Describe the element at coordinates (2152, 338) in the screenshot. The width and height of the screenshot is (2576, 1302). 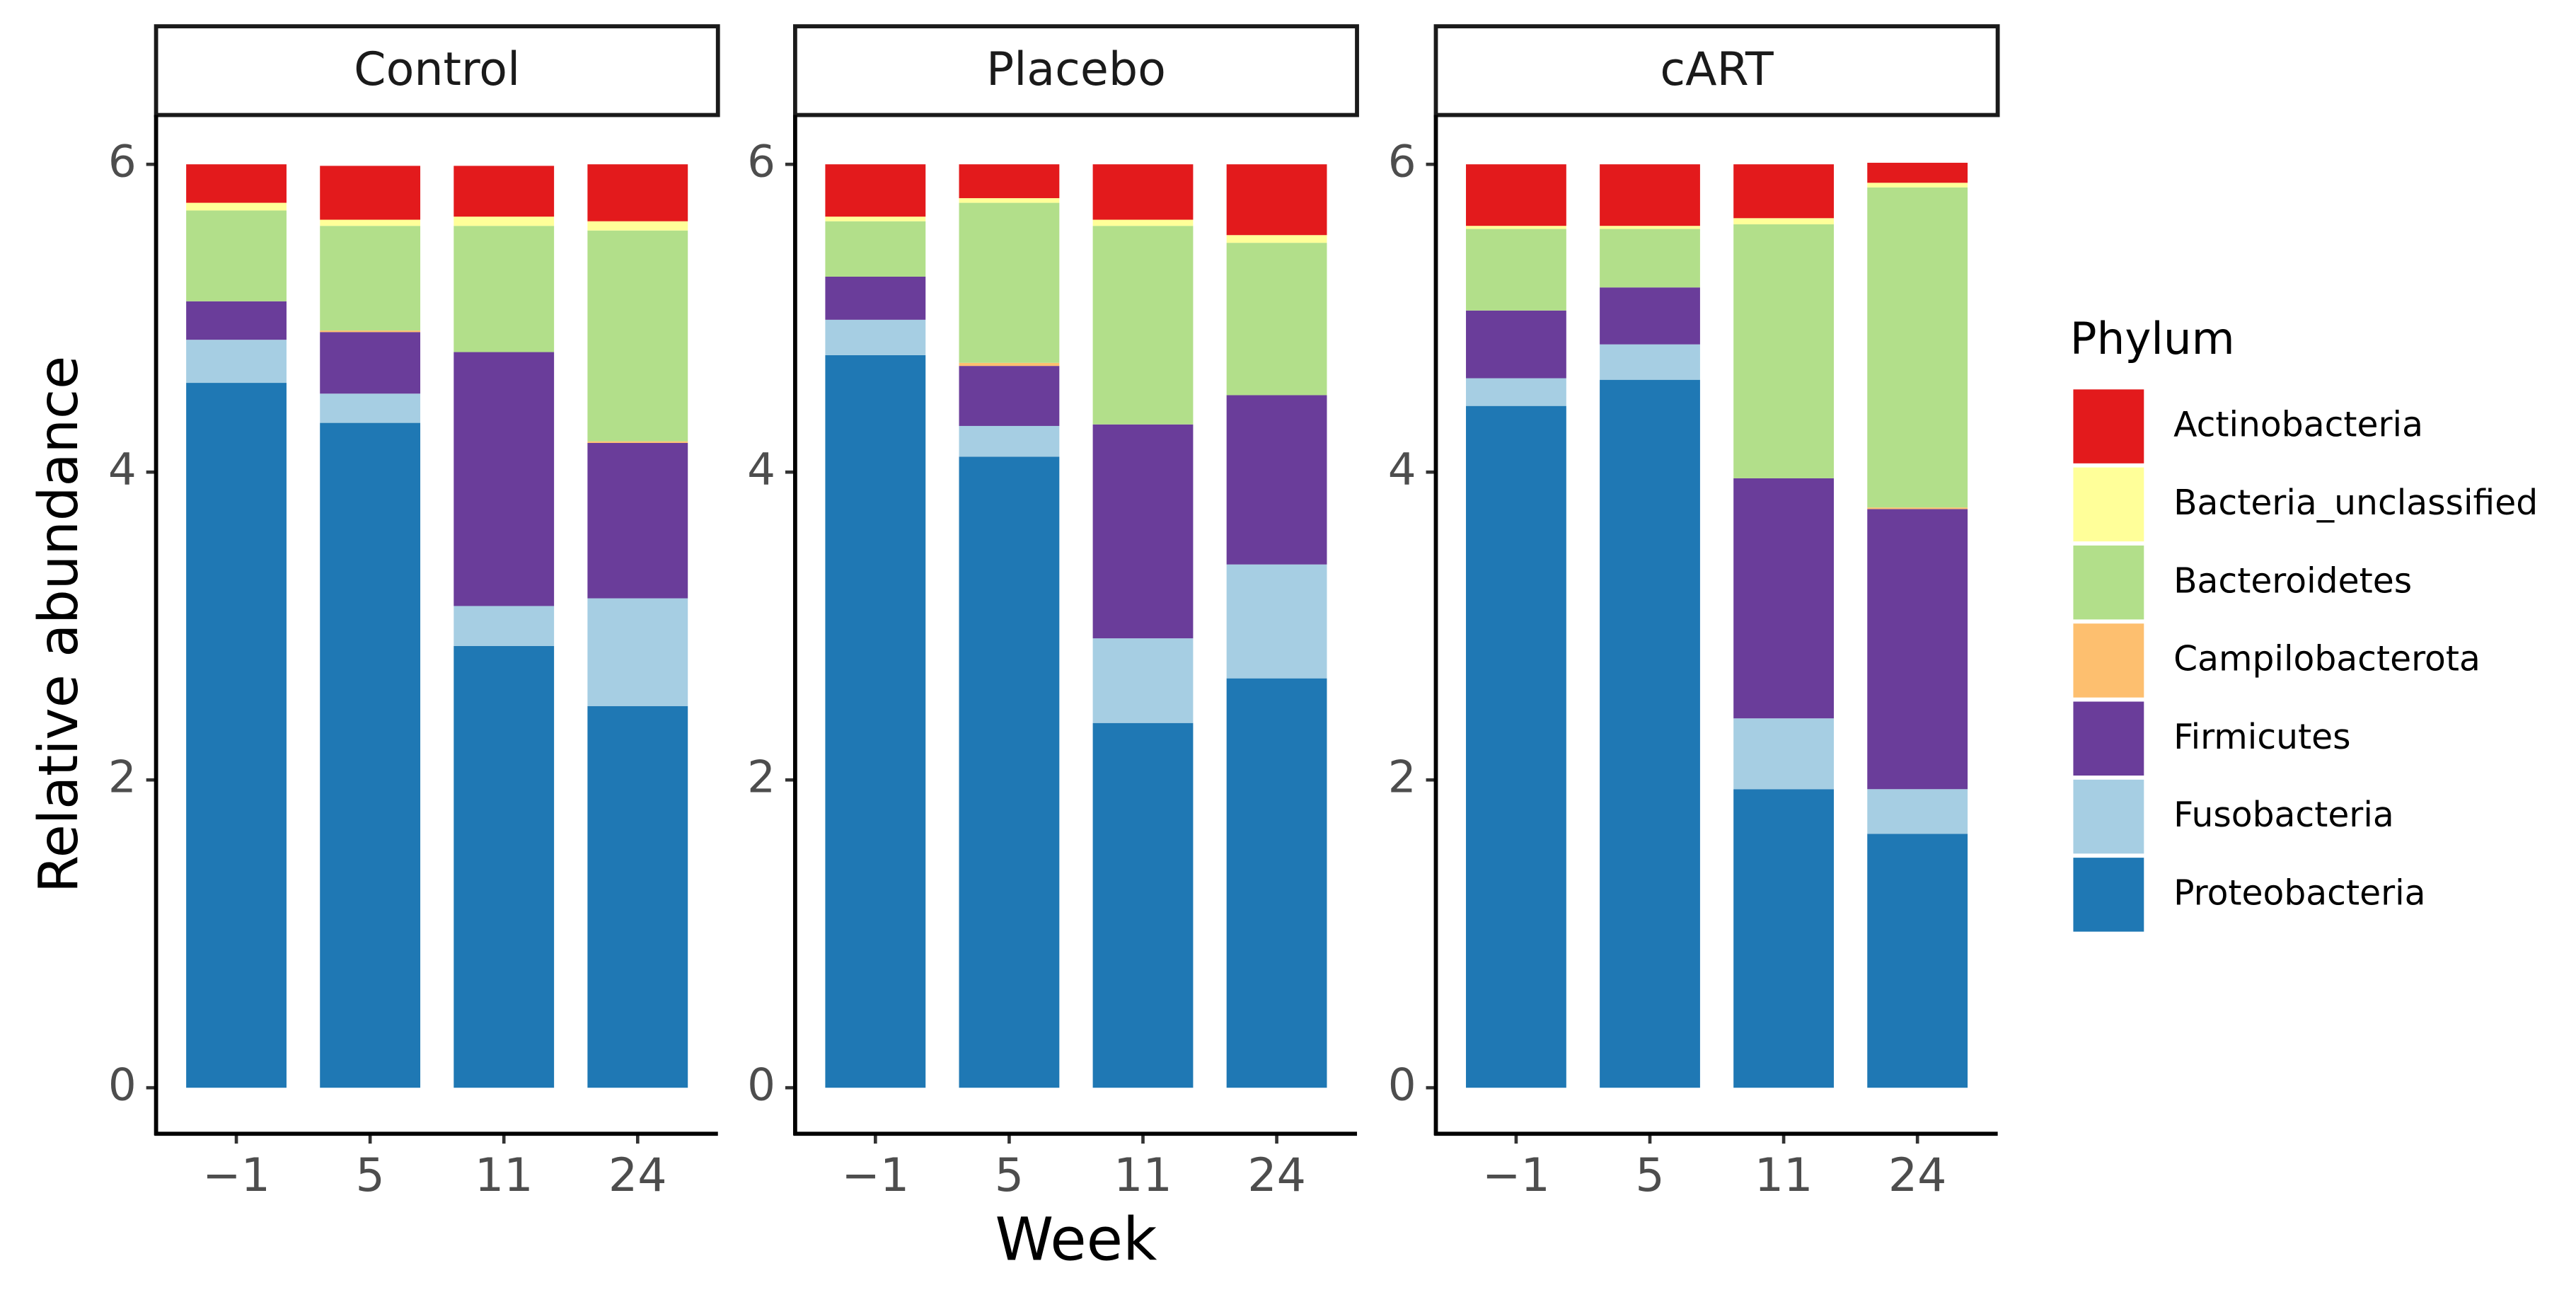
I see `legend-title: Phylum` at that location.